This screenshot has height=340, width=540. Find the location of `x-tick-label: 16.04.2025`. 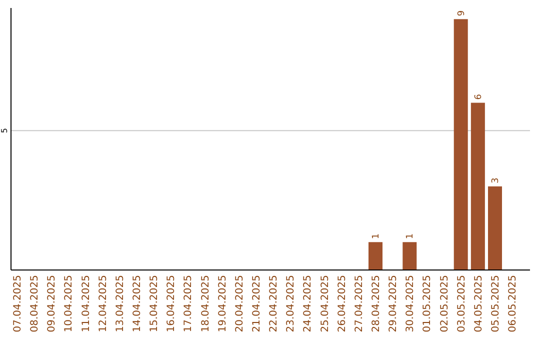

x-tick-label: 16.04.2025 is located at coordinates (172, 303).